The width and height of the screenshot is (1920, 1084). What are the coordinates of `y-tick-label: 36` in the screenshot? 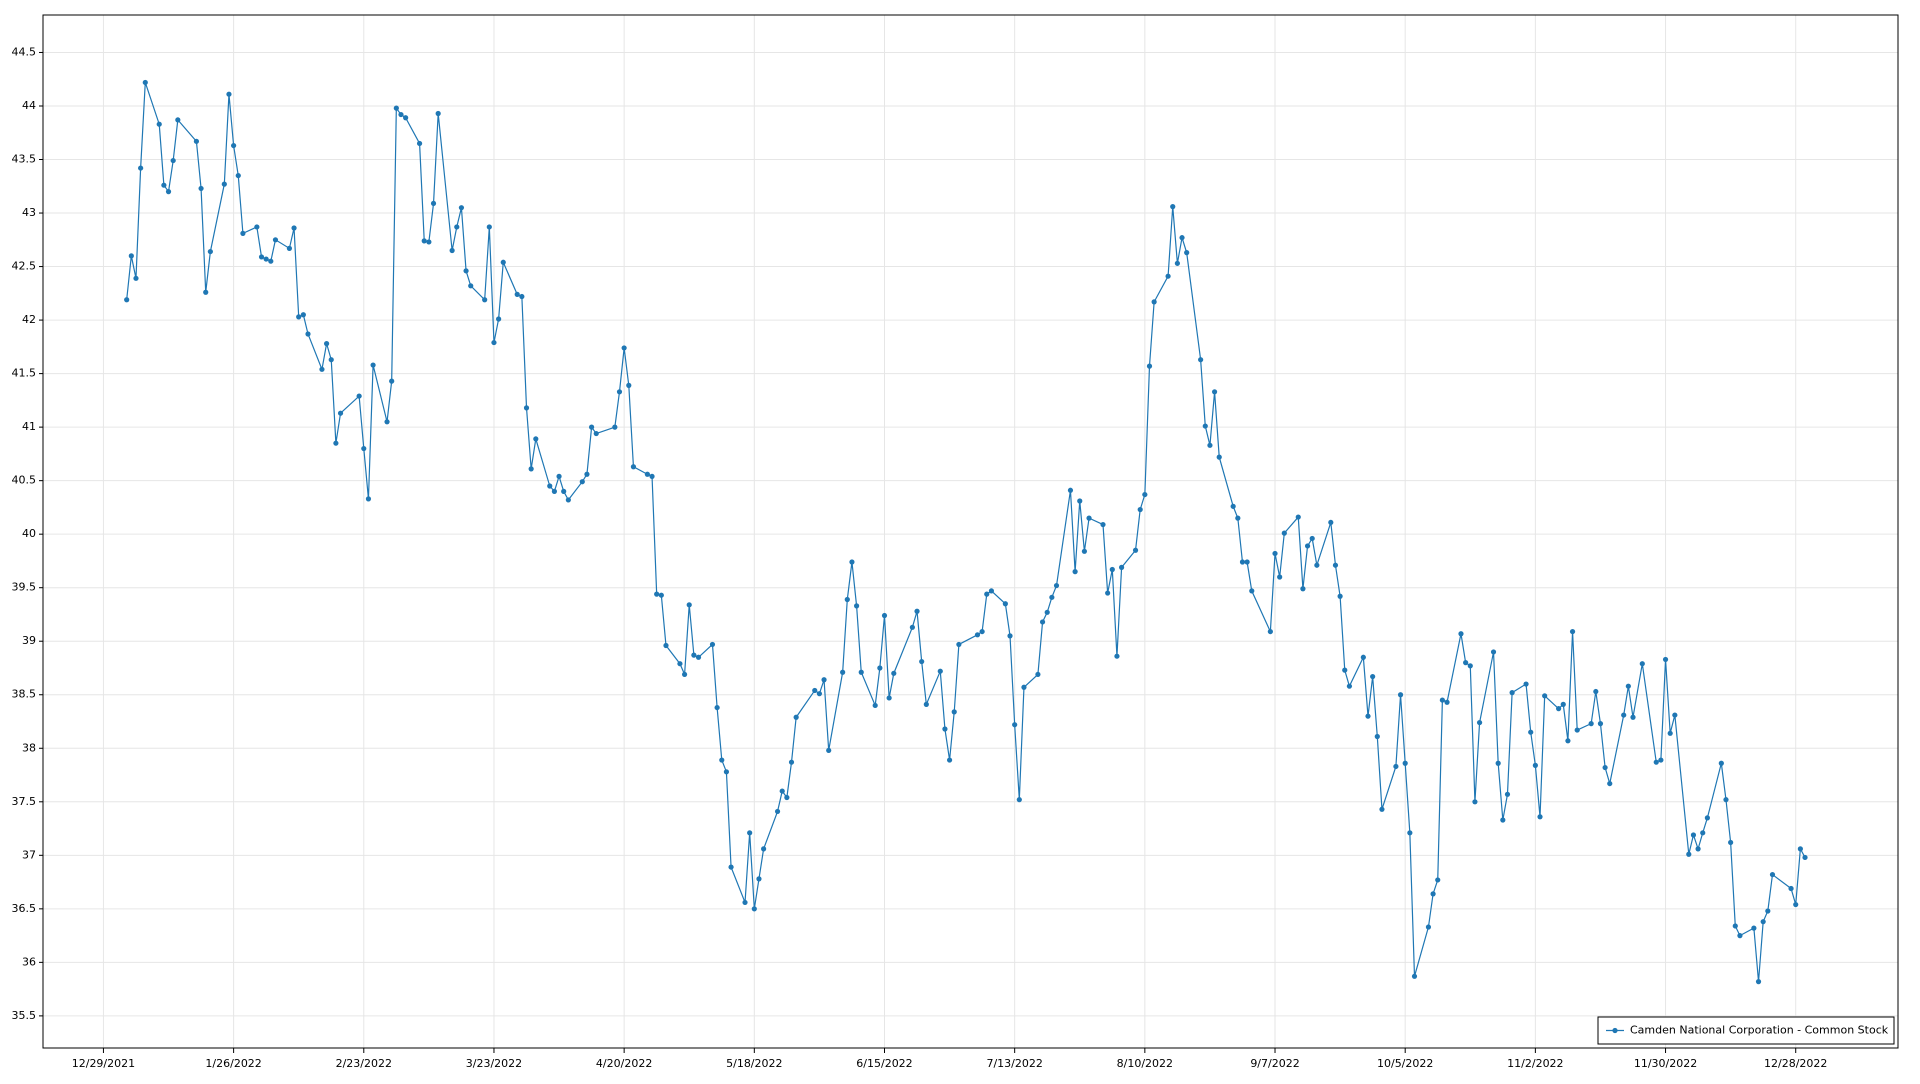 It's located at (29, 961).